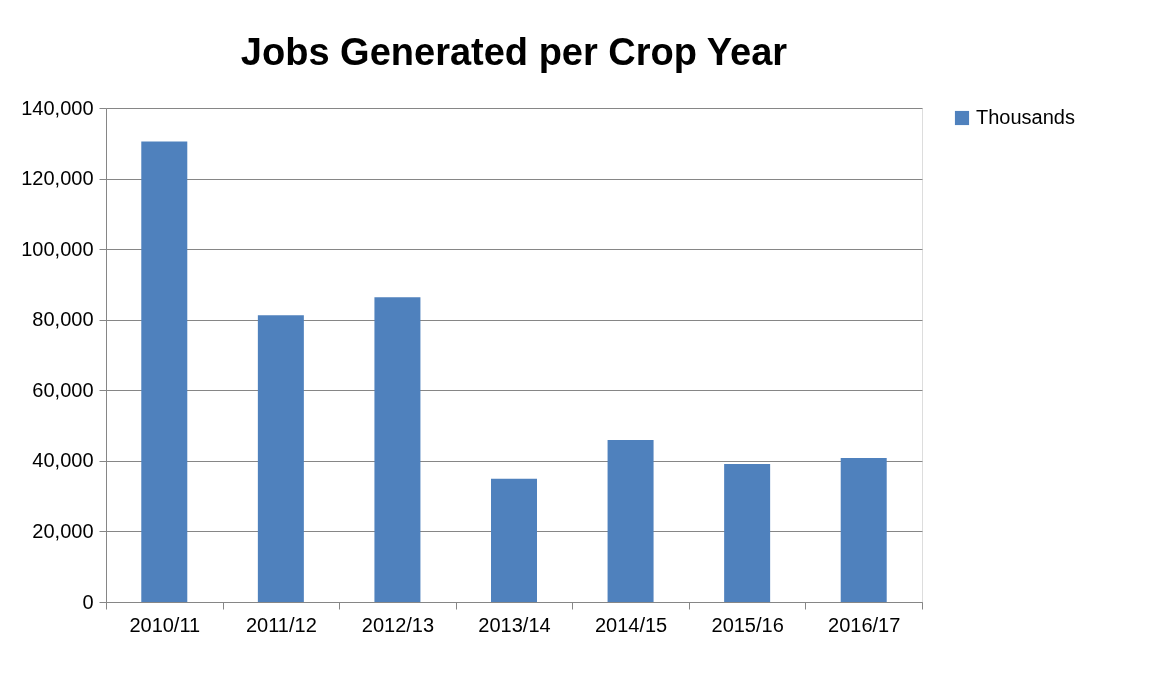  I want to click on y-tick-label: 20,000, so click(63, 530).